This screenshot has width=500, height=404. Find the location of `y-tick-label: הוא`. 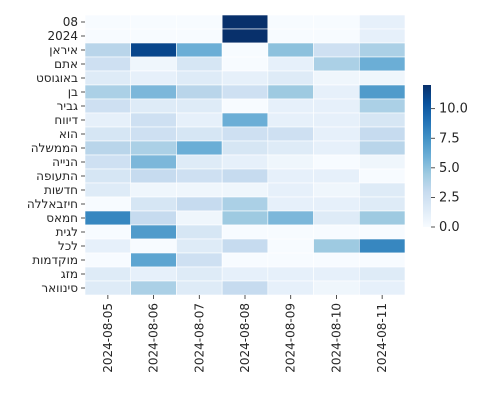

y-tick-label: הוא is located at coordinates (68, 134).